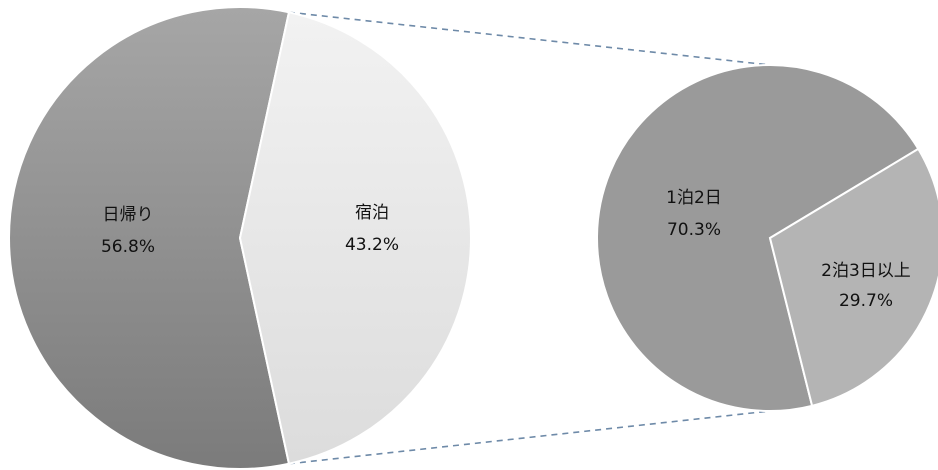 The height and width of the screenshot is (470, 938). I want to click on label-overnight: 宿泊, so click(372, 213).